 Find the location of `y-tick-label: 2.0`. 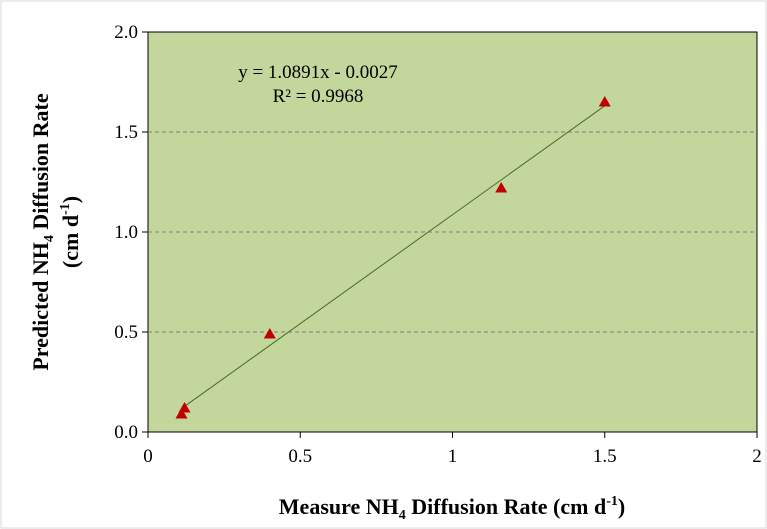

y-tick-label: 2.0 is located at coordinates (126, 32).